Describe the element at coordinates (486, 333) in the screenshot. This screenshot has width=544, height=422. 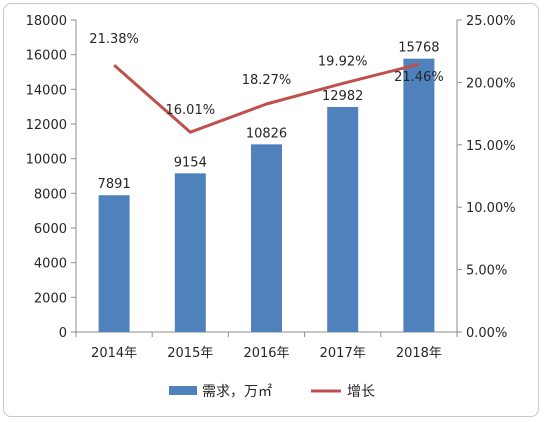
I see `right-tick-label: 0.00%` at that location.